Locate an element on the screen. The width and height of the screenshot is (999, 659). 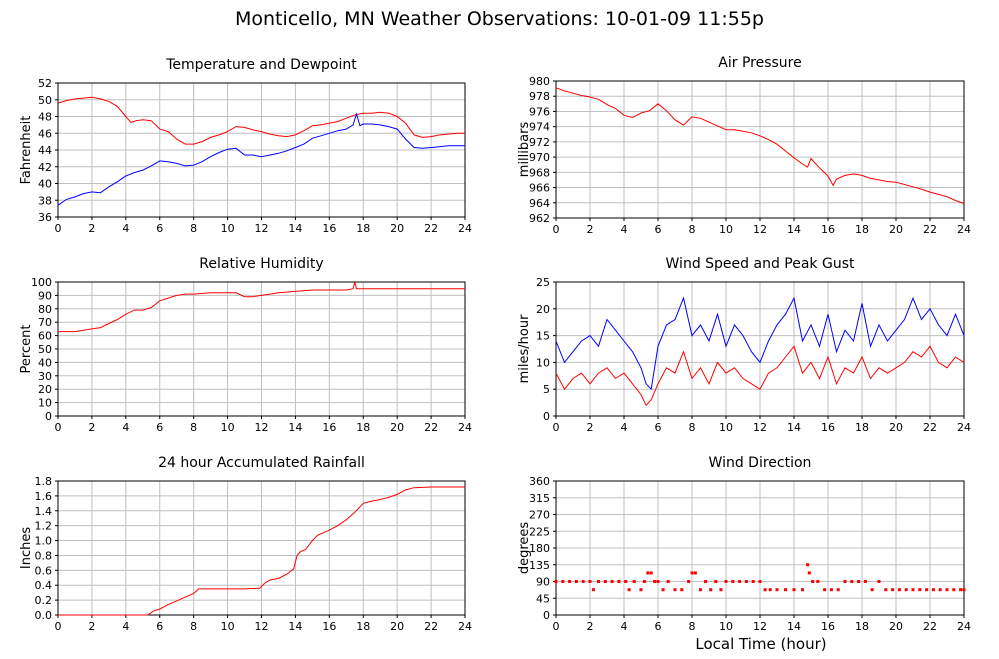
y-tick-label: 100 is located at coordinates (41, 282).